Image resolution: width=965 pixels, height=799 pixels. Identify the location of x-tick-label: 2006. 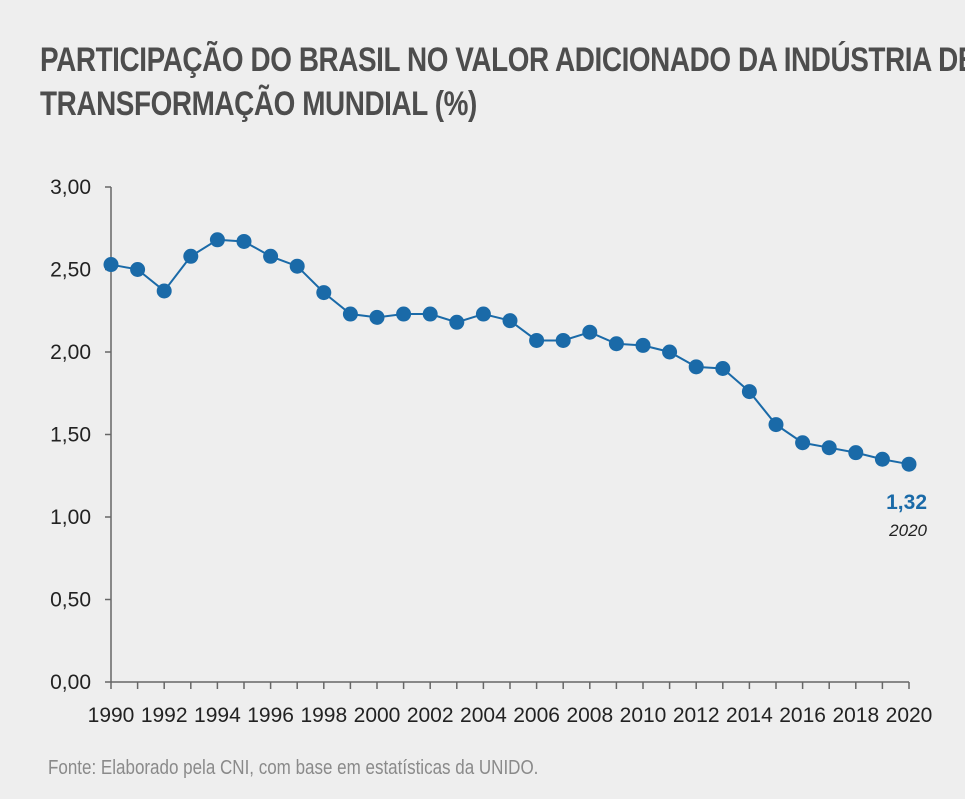
(536, 715).